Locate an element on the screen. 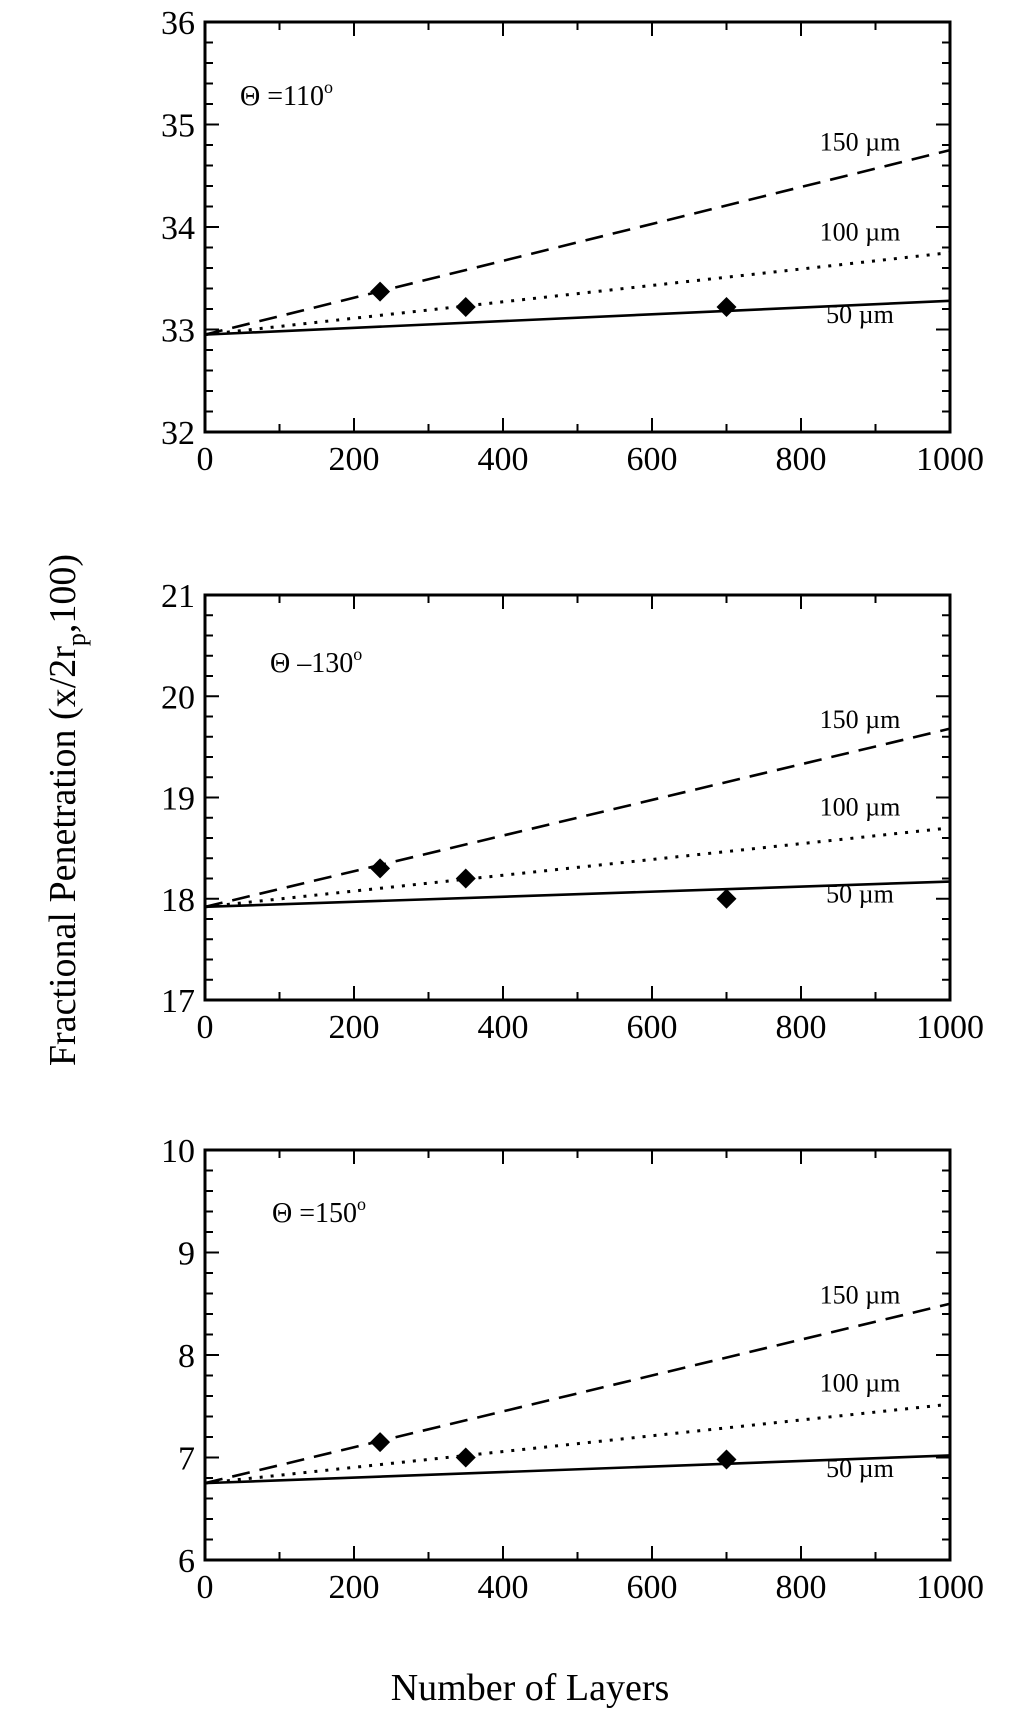  y-tick-label: 7 is located at coordinates (186, 1459).